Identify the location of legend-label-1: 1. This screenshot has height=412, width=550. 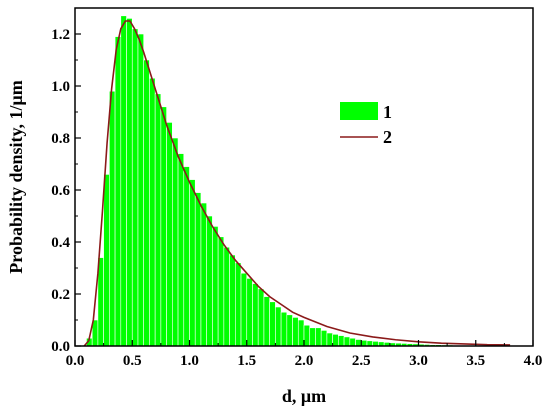
(387, 112).